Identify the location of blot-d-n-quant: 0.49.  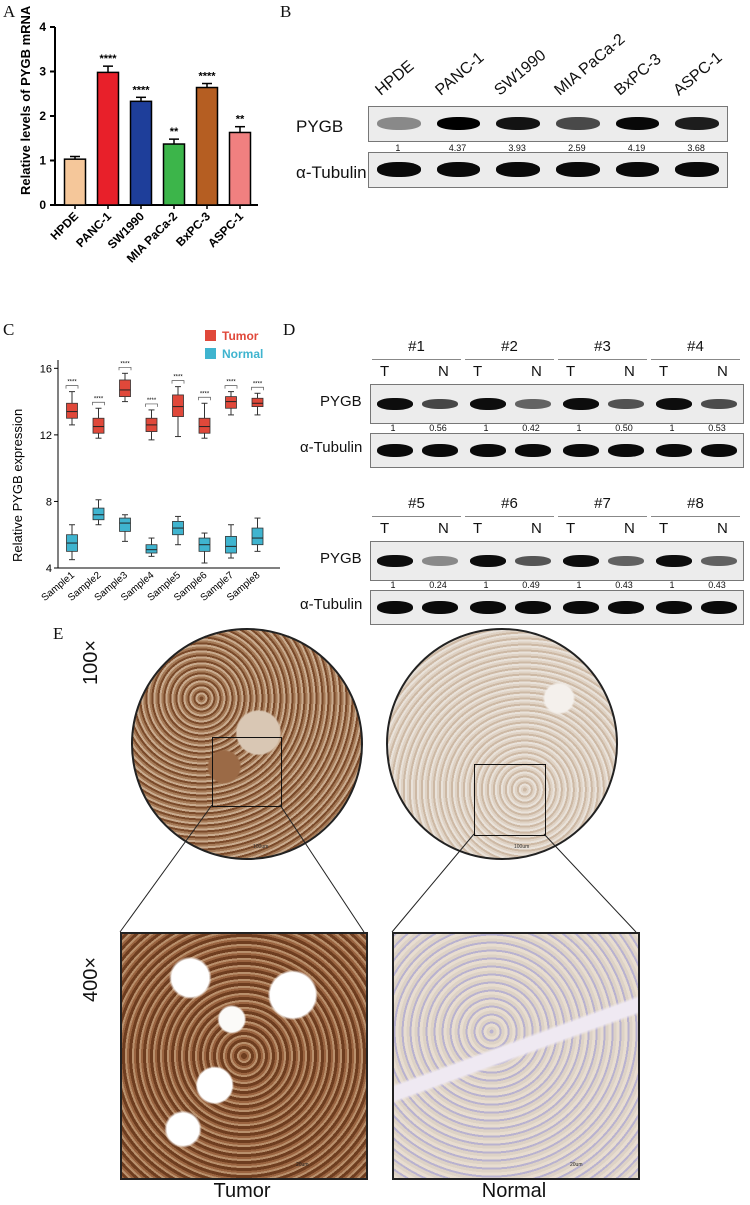
(531, 585).